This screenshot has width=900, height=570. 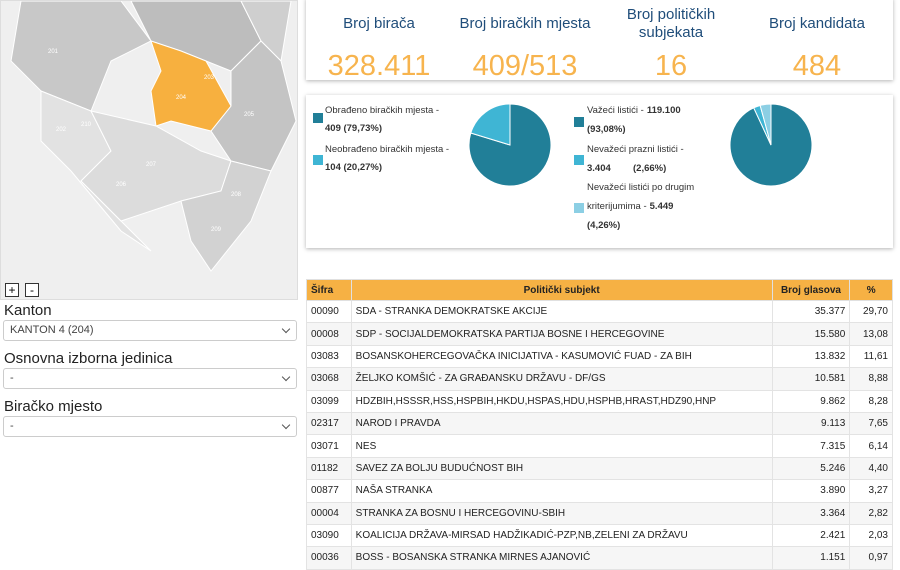 What do you see at coordinates (871, 535) in the screenshot?
I see `table-cell: 2,03` at bounding box center [871, 535].